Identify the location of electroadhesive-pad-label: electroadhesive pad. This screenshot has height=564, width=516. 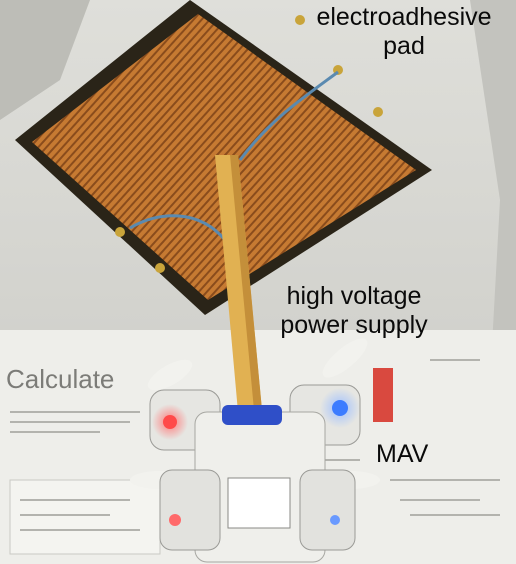
(404, 32).